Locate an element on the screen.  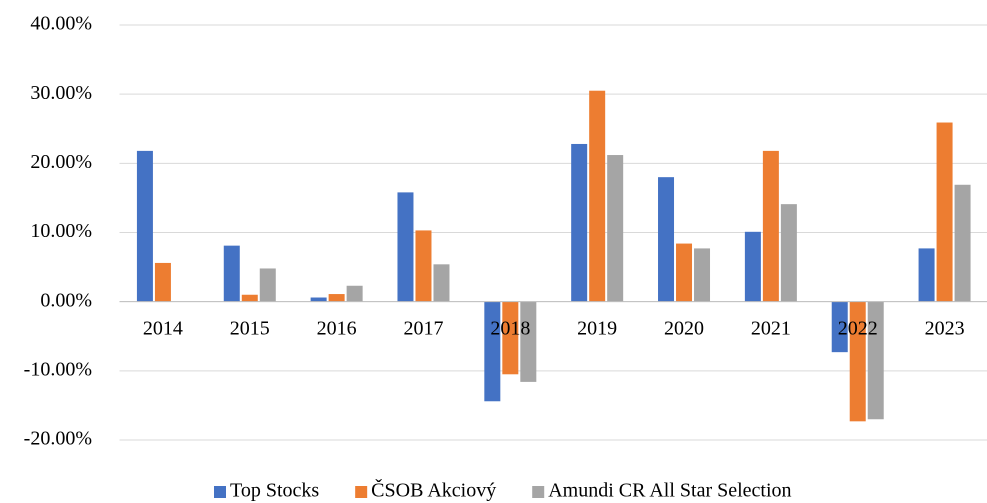
y-tick-label: -10.00% is located at coordinates (58, 369).